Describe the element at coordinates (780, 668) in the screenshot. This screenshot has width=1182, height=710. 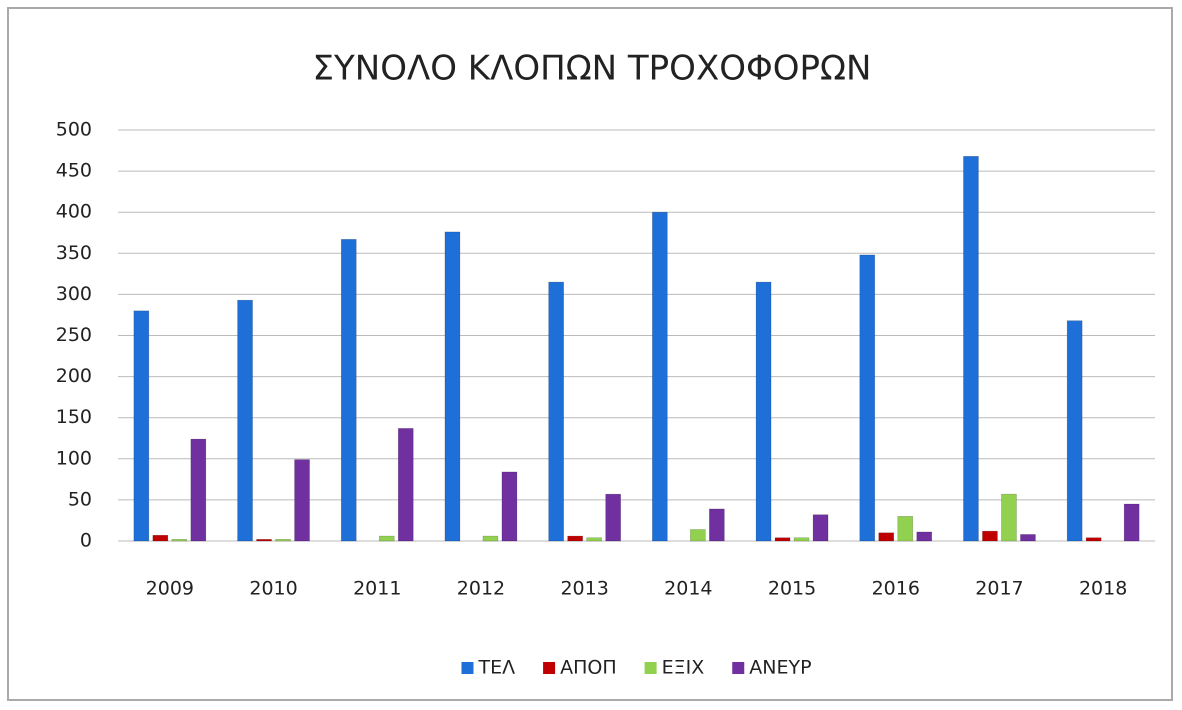
I see `legend-label: ΑΝΕΥΡ` at that location.